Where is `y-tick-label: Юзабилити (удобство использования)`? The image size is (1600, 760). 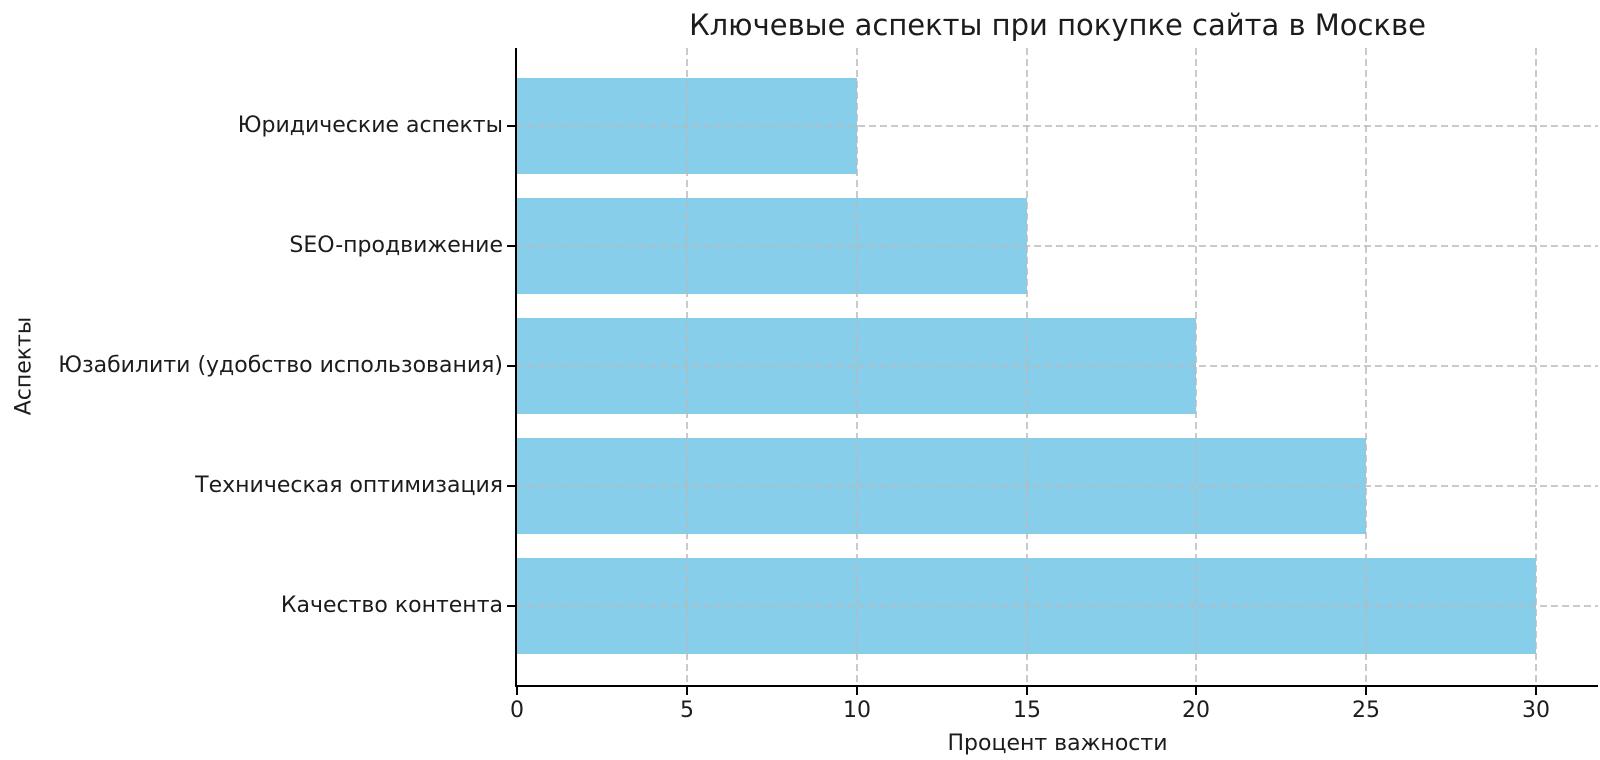 y-tick-label: Юзабилити (удобство использования) is located at coordinates (280, 365).